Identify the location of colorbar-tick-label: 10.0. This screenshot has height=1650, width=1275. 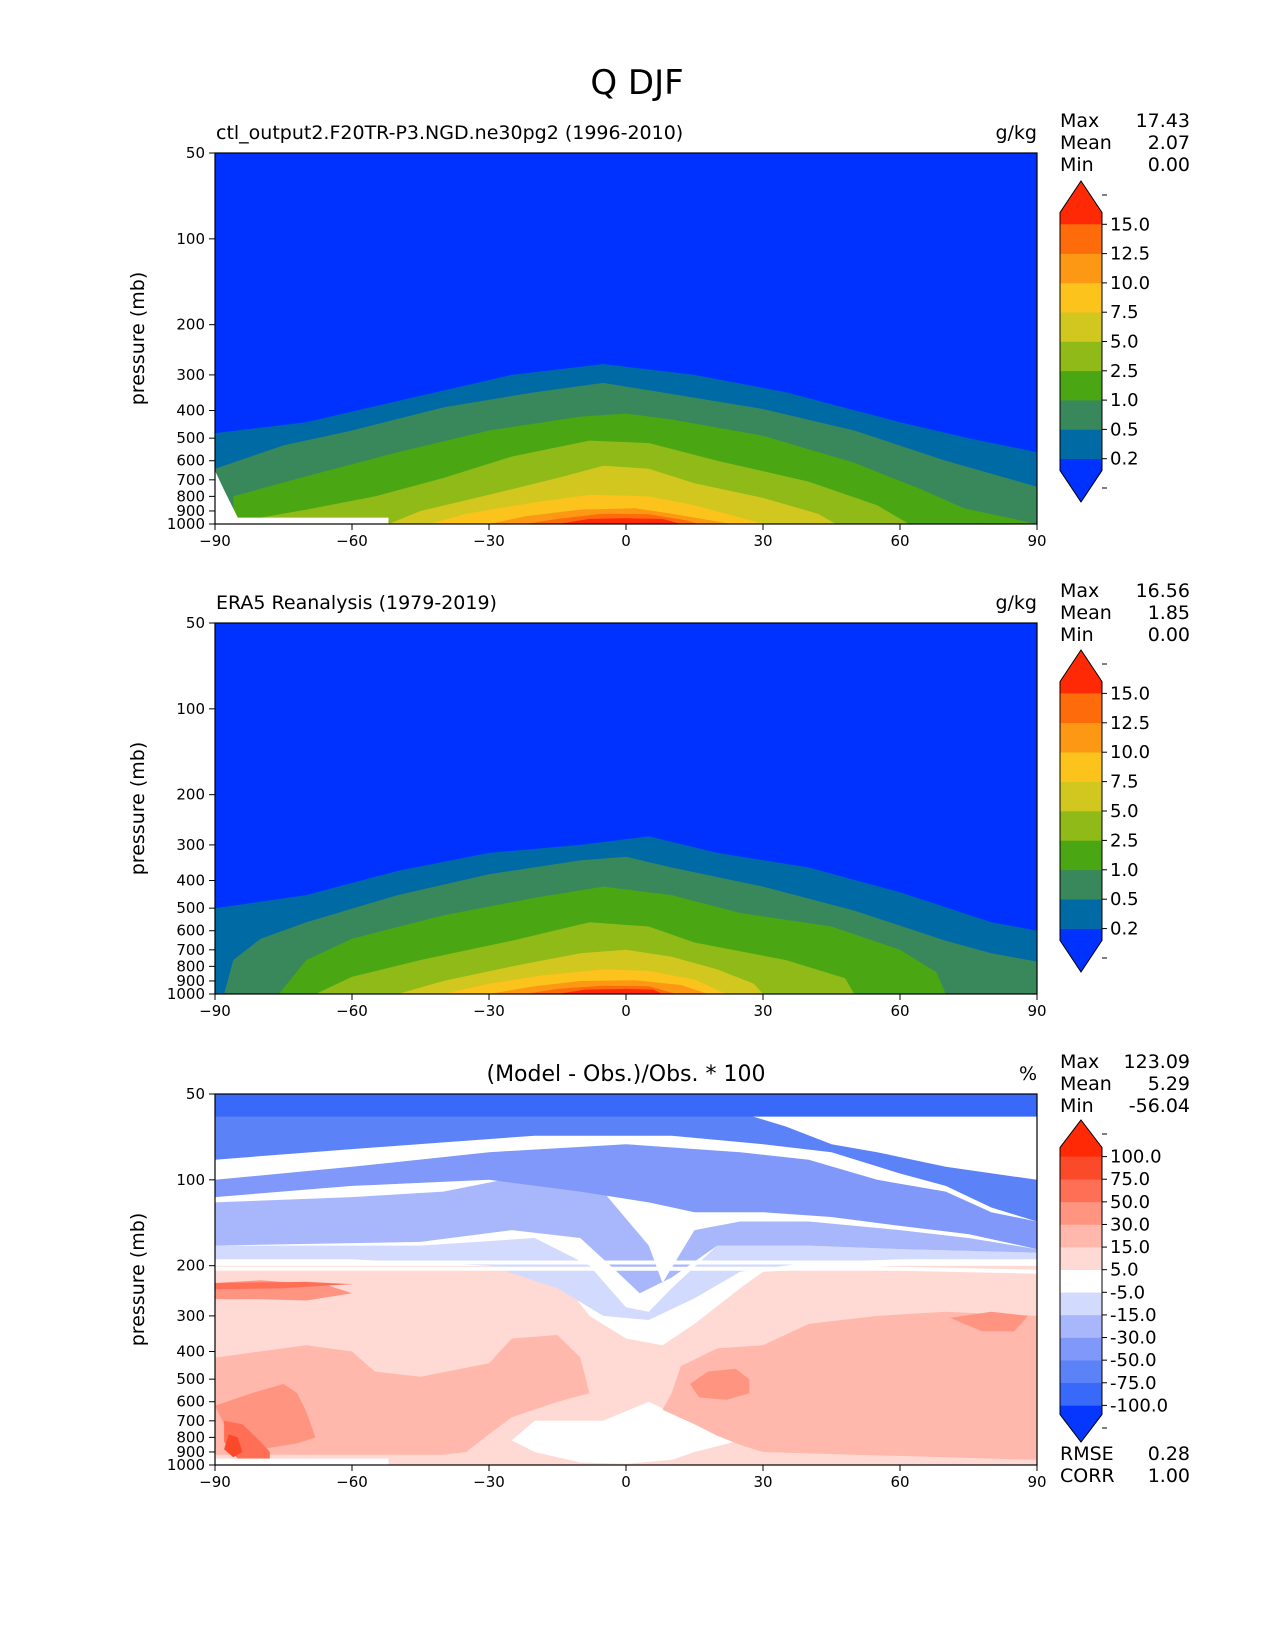
(1130, 283).